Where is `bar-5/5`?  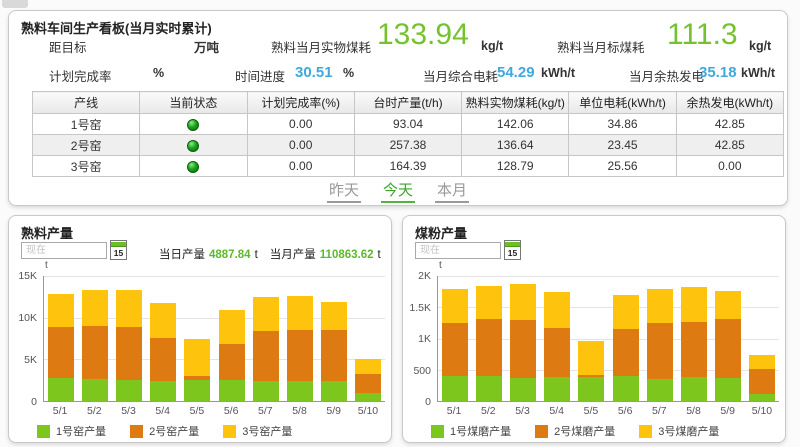 bar-5/5 is located at coordinates (197, 338).